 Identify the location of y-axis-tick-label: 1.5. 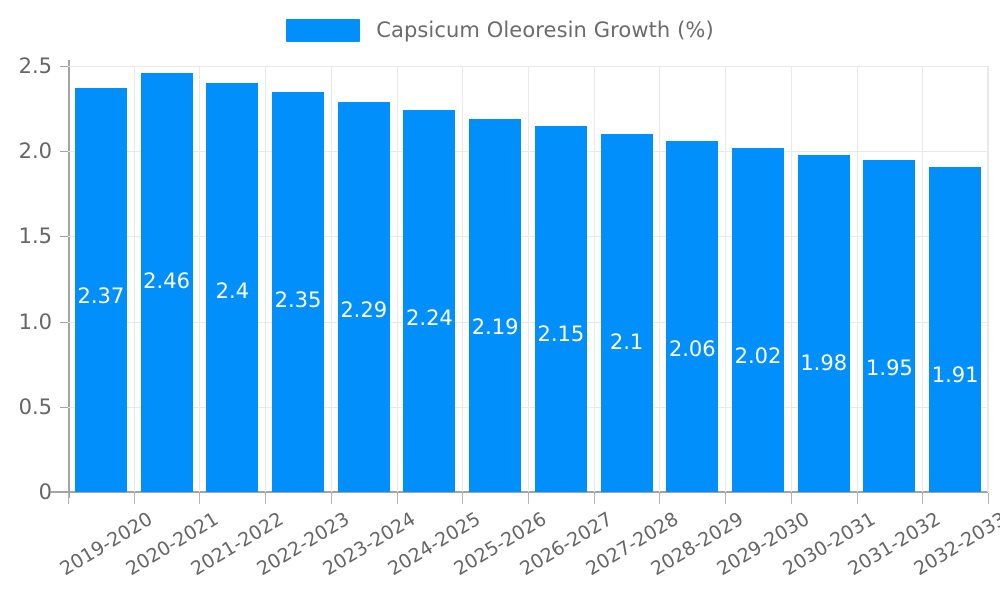
(35, 236).